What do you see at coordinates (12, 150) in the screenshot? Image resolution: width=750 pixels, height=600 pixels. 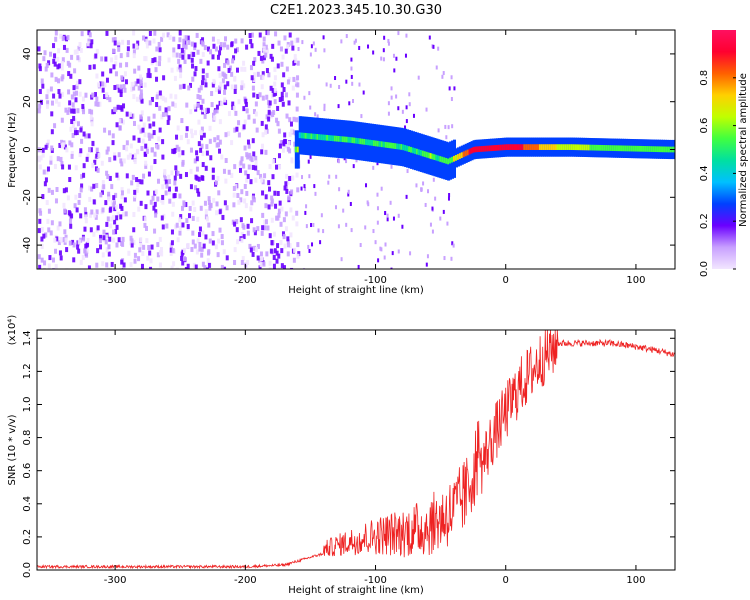 I see `top-y-axis-label: Frequency (Hz)` at bounding box center [12, 150].